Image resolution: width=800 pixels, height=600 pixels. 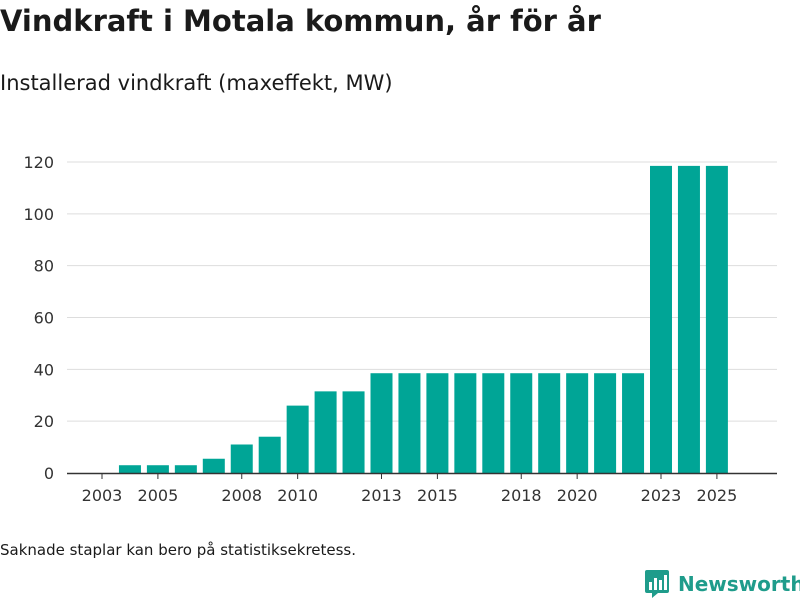 What do you see at coordinates (158, 495) in the screenshot?
I see `x-tick-label: 2005` at bounding box center [158, 495].